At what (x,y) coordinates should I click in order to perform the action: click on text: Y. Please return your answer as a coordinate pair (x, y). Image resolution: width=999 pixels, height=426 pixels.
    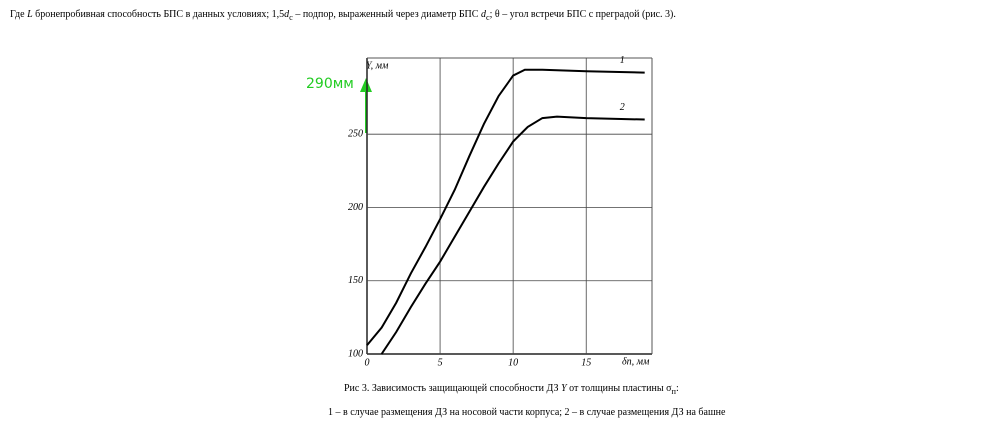
    Looking at the image, I should click on (564, 388).